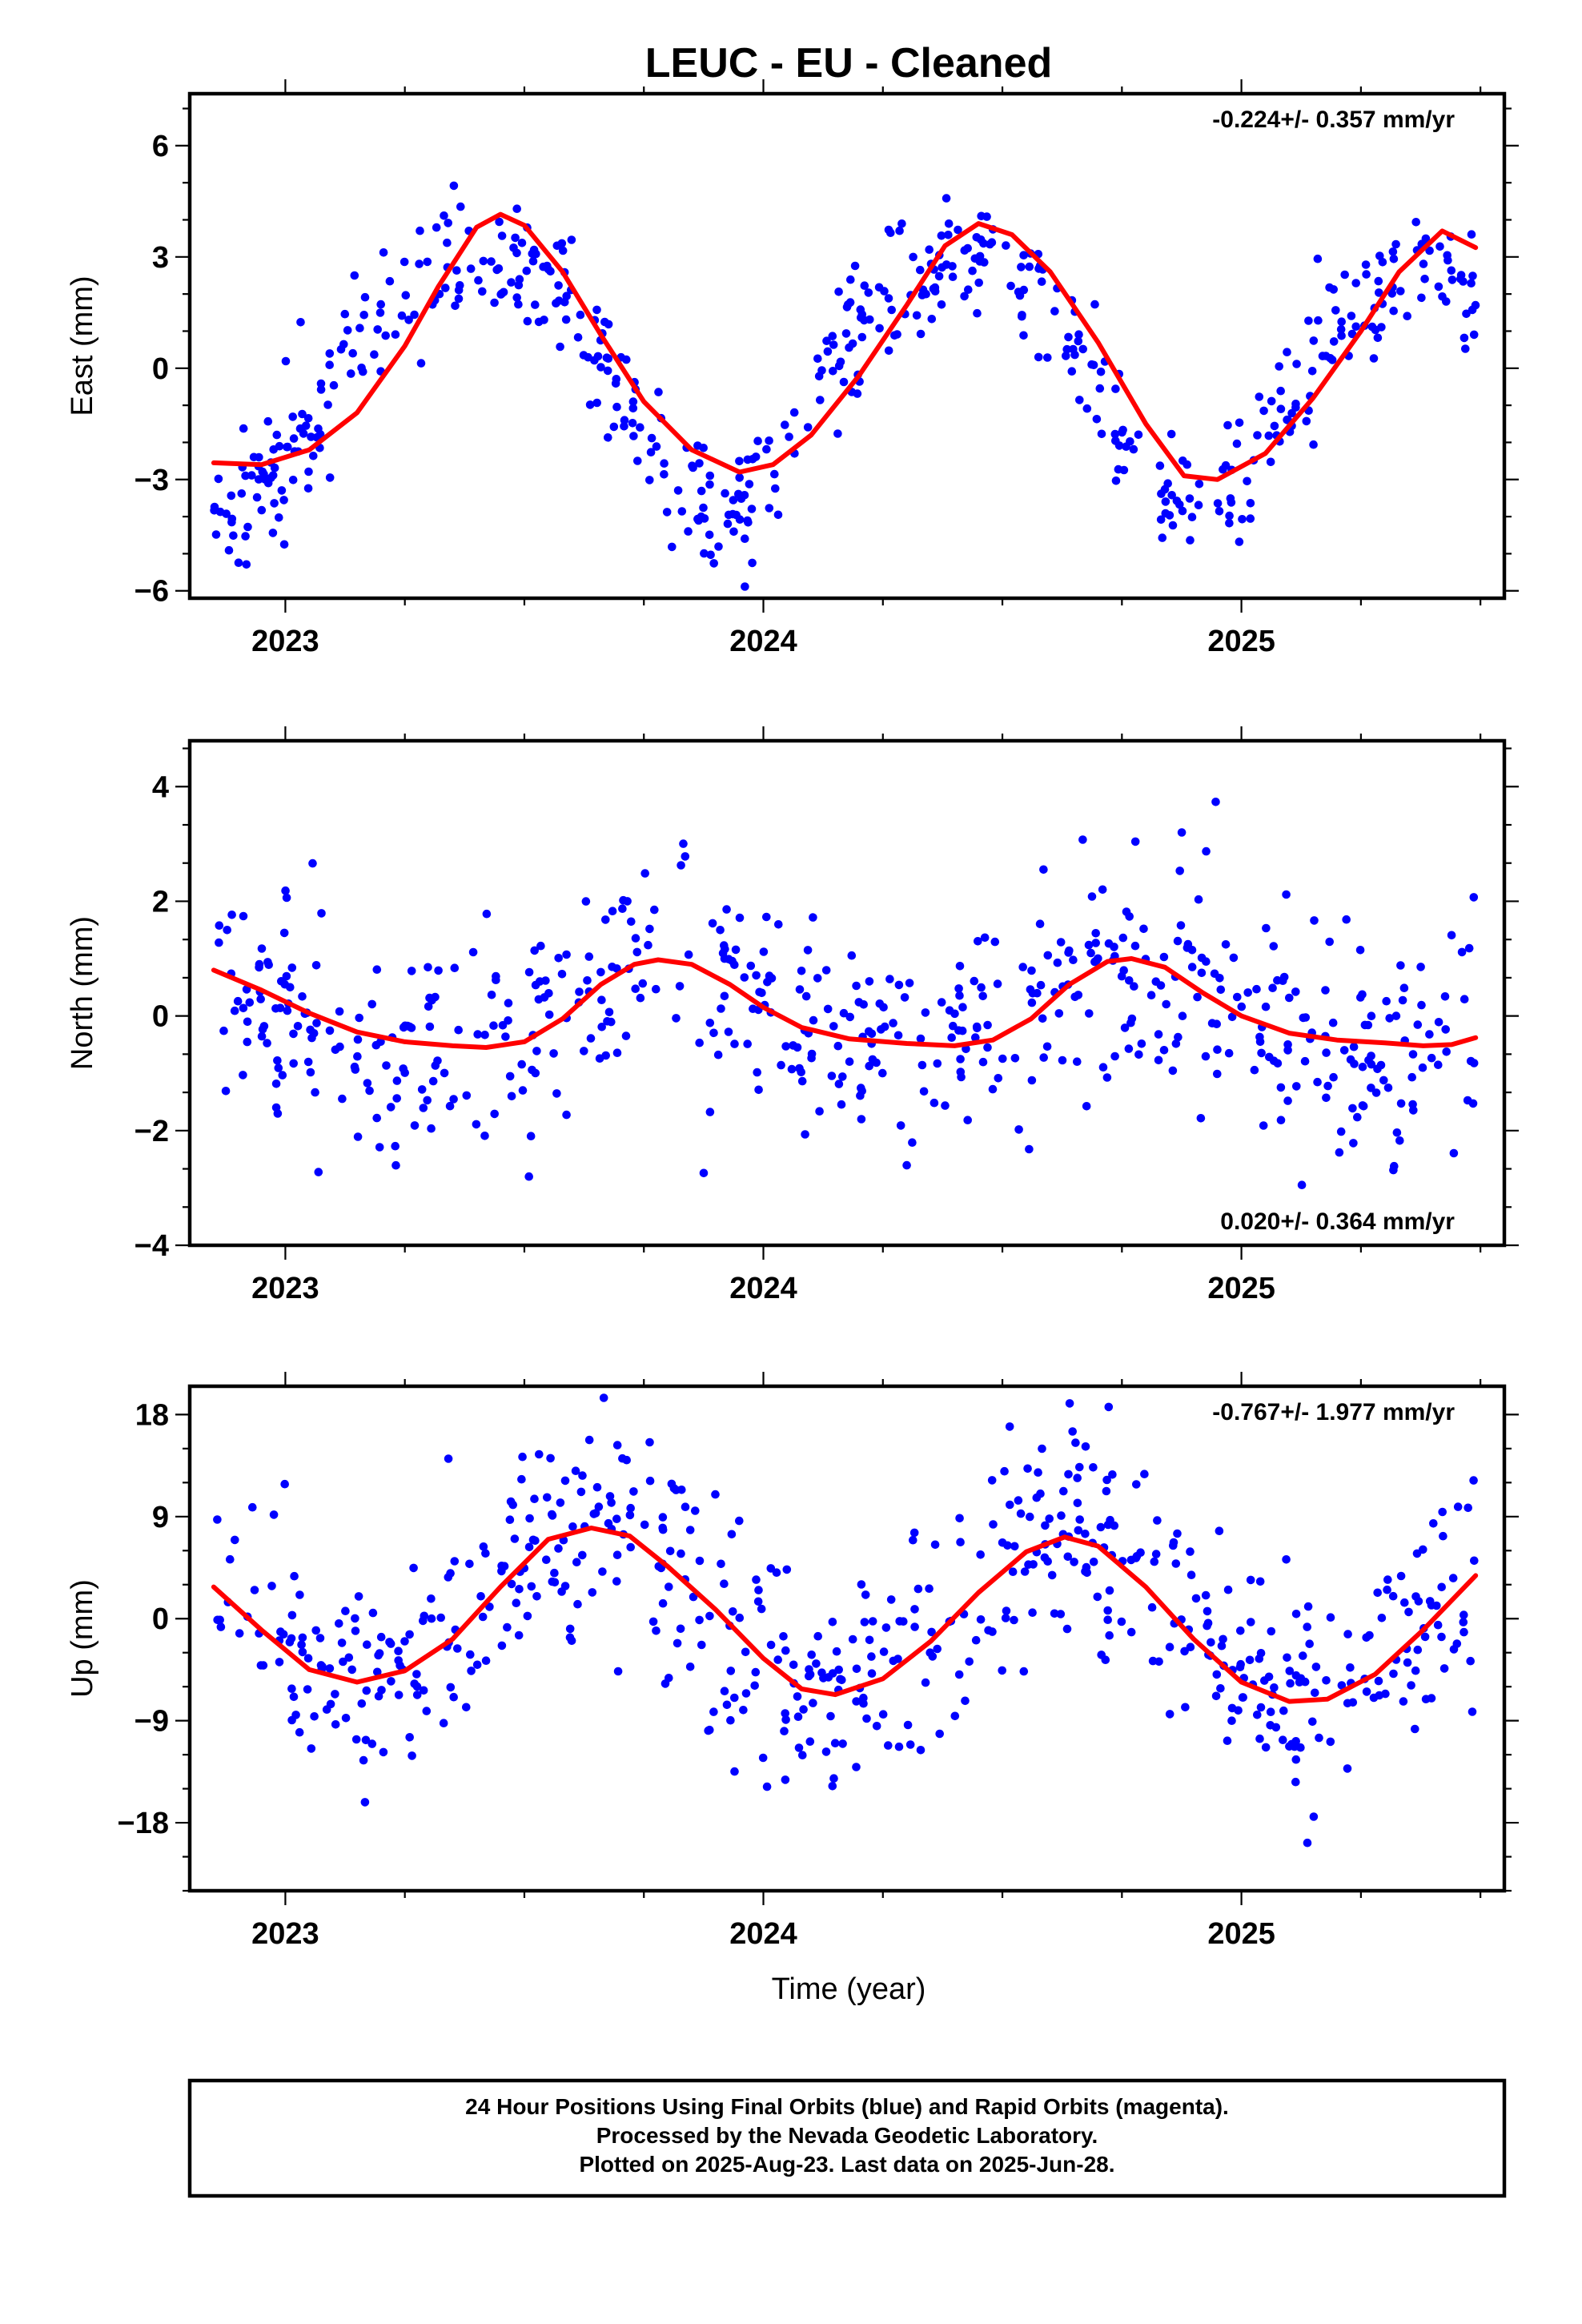 This screenshot has height=2324, width=1582. Describe the element at coordinates (161, 1619) in the screenshot. I see `y-tick-label: 0` at that location.